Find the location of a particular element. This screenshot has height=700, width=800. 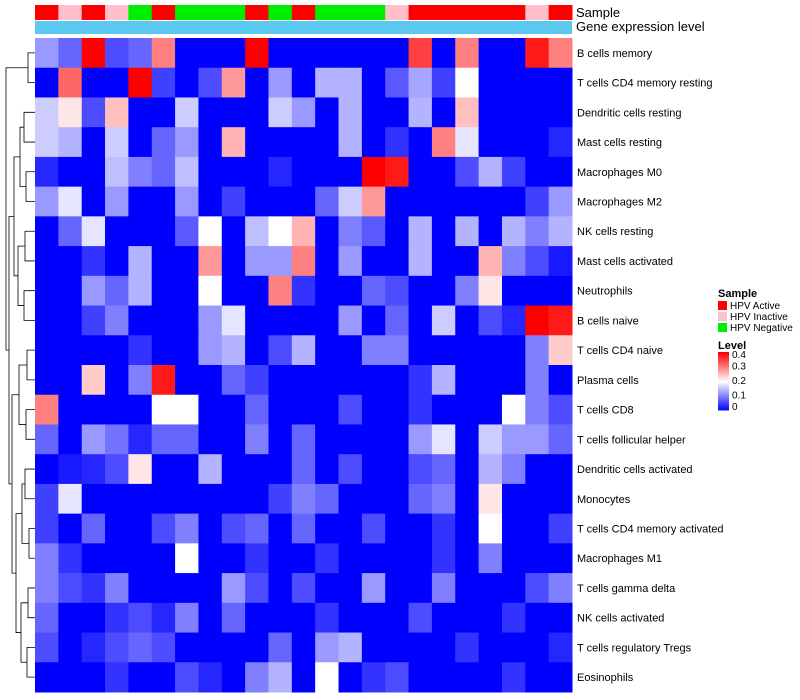

dendrogram-branch is located at coordinates (29, 127).